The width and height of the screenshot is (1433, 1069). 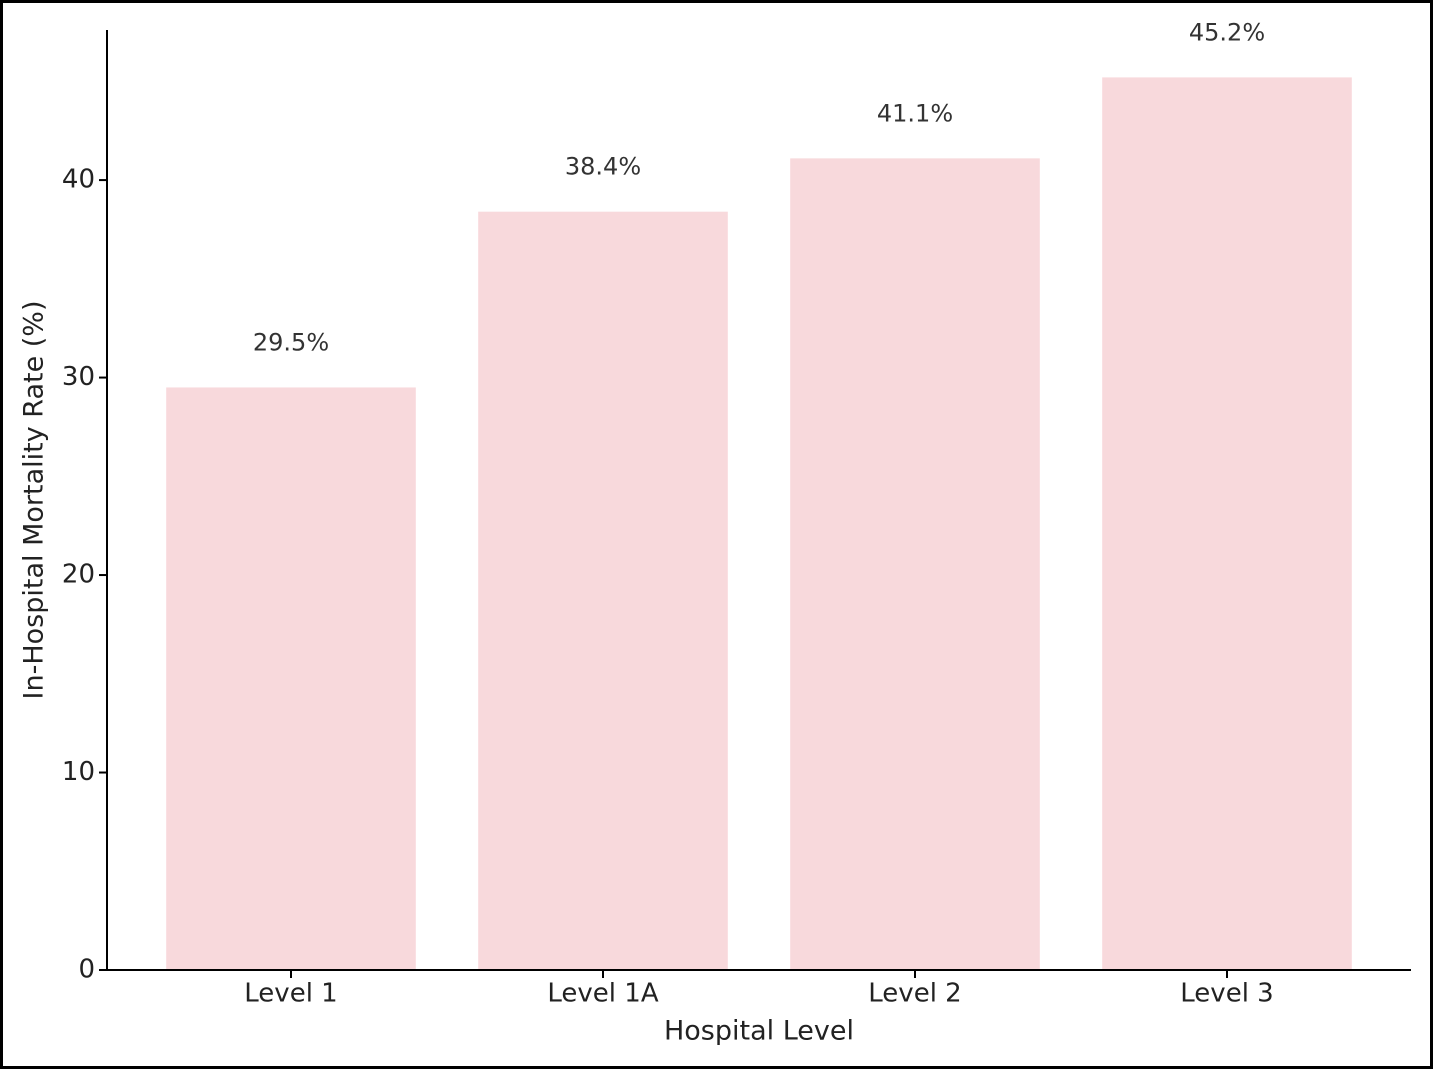 I want to click on x-tick-label: Level 3, so click(x=1226, y=994).